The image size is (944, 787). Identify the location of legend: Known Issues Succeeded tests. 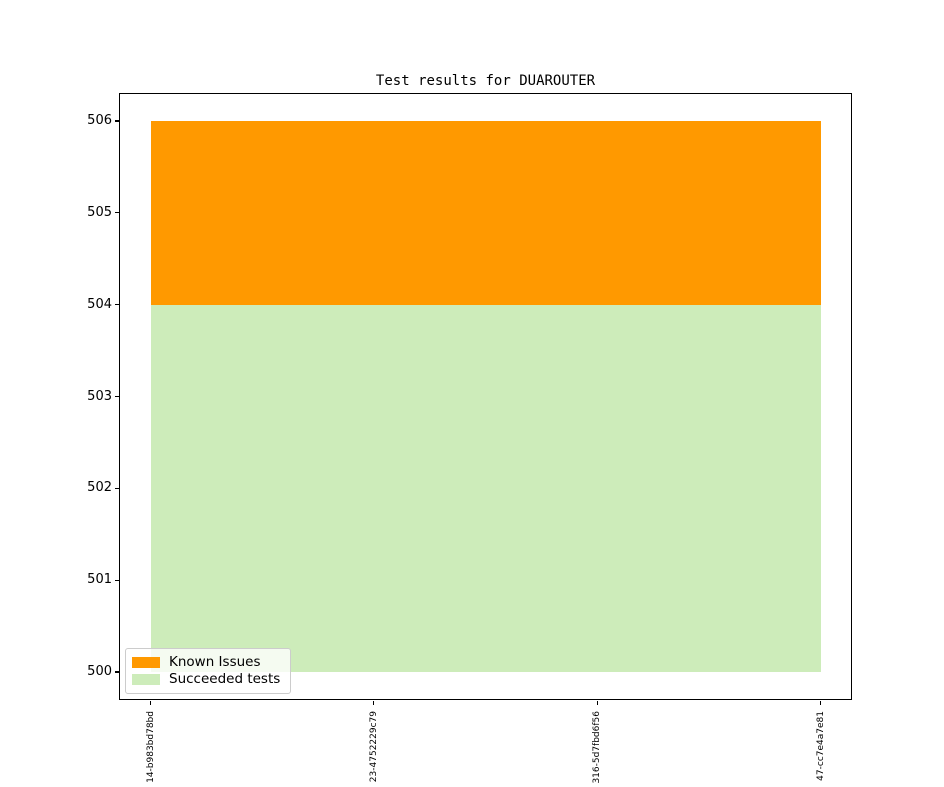
(208, 671).